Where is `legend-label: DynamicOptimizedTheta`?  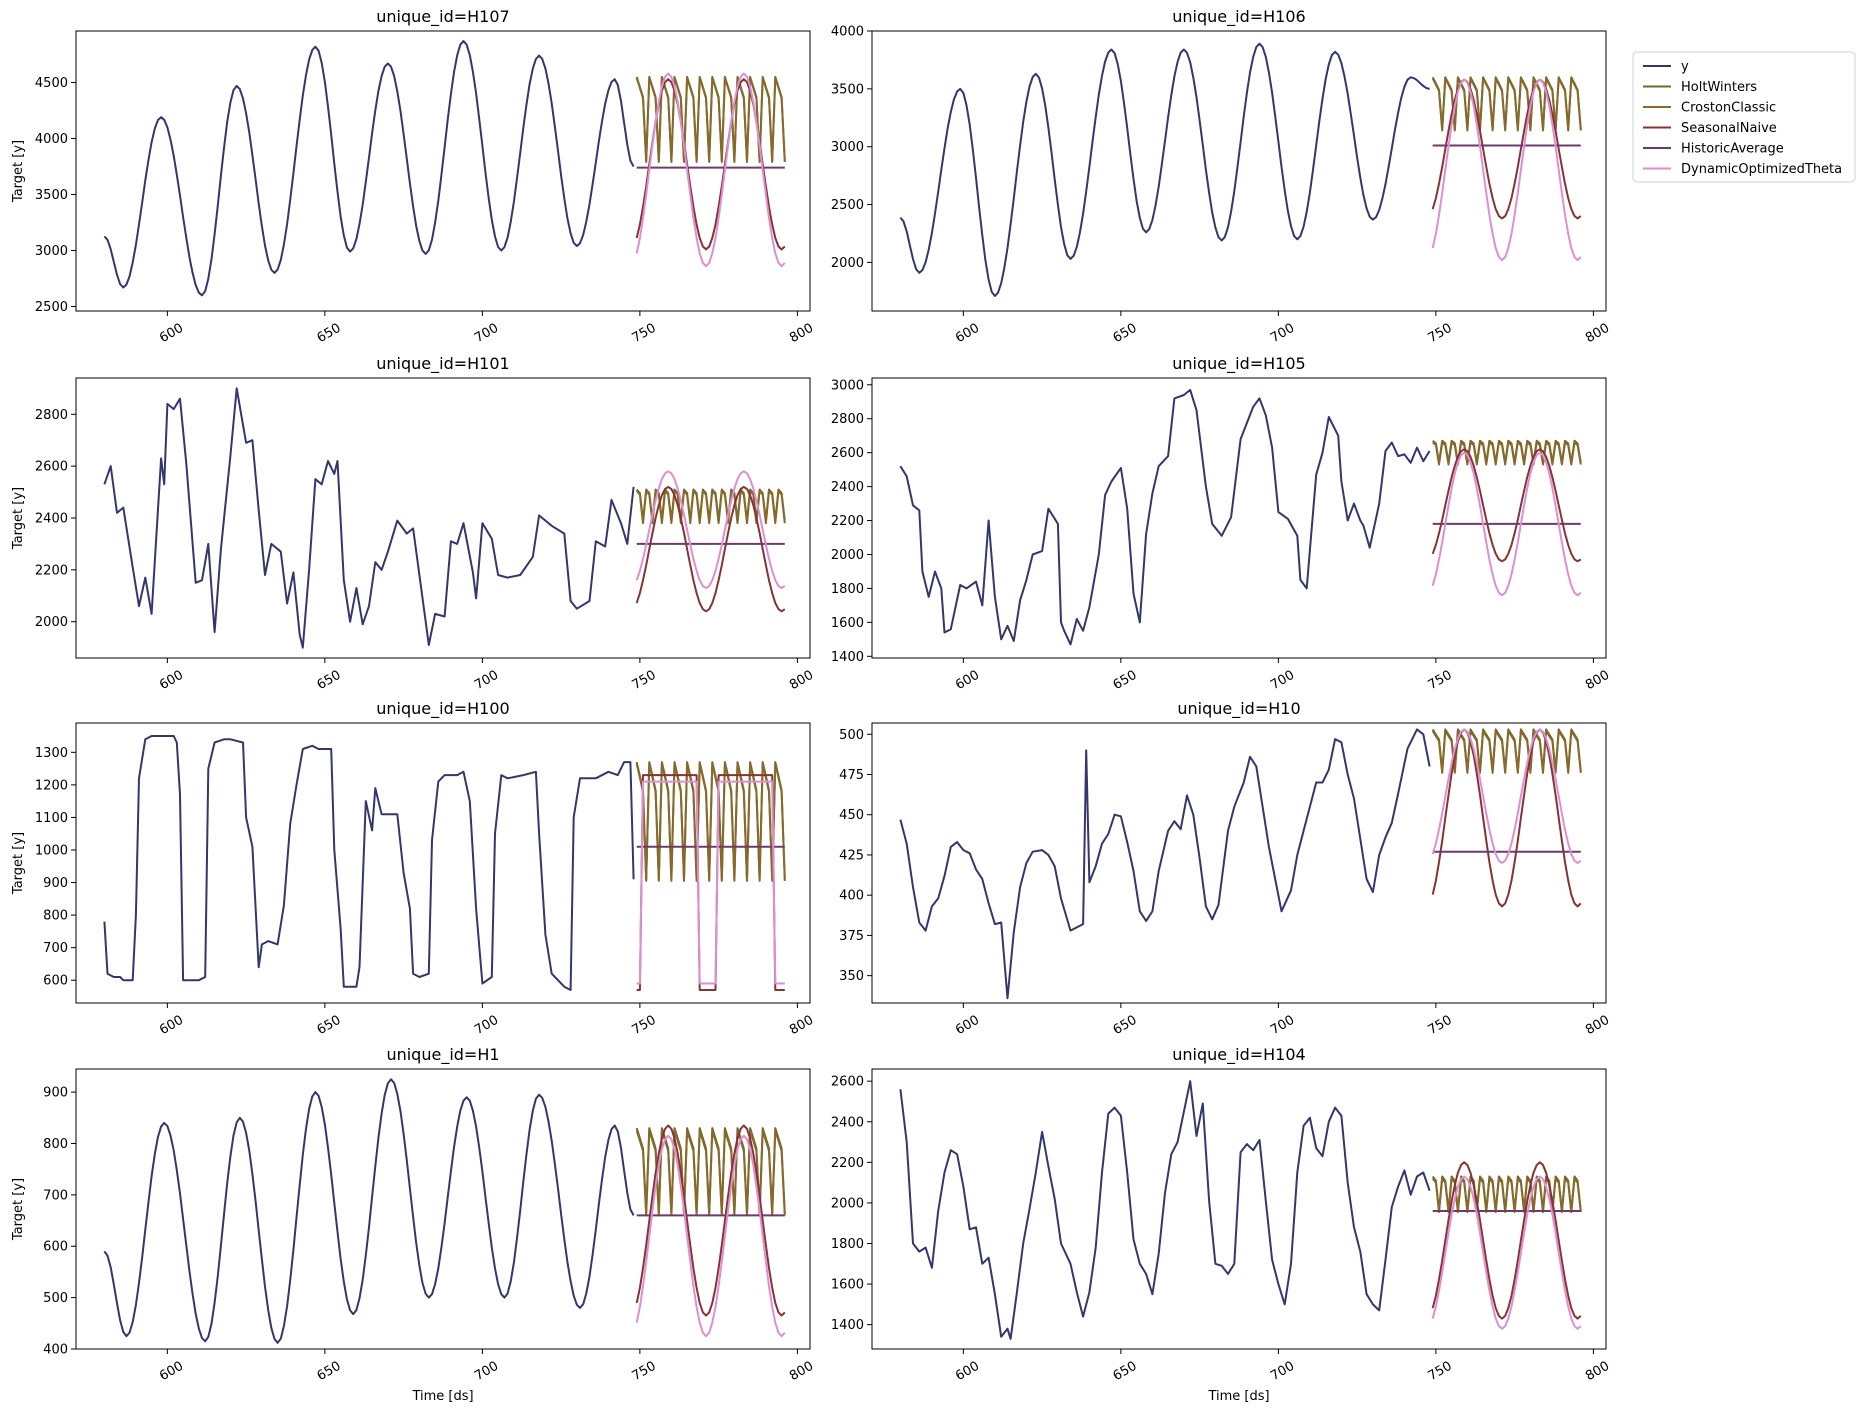
legend-label: DynamicOptimizedTheta is located at coordinates (1761, 169).